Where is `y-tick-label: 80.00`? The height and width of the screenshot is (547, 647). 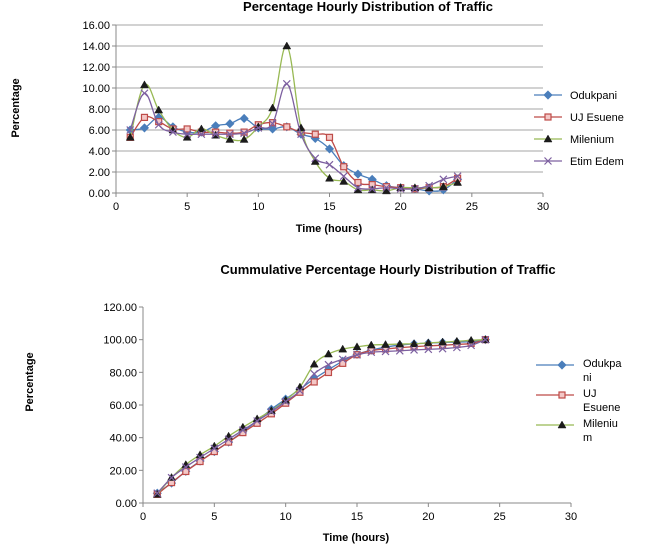
y-tick-label: 80.00 is located at coordinates (123, 373).